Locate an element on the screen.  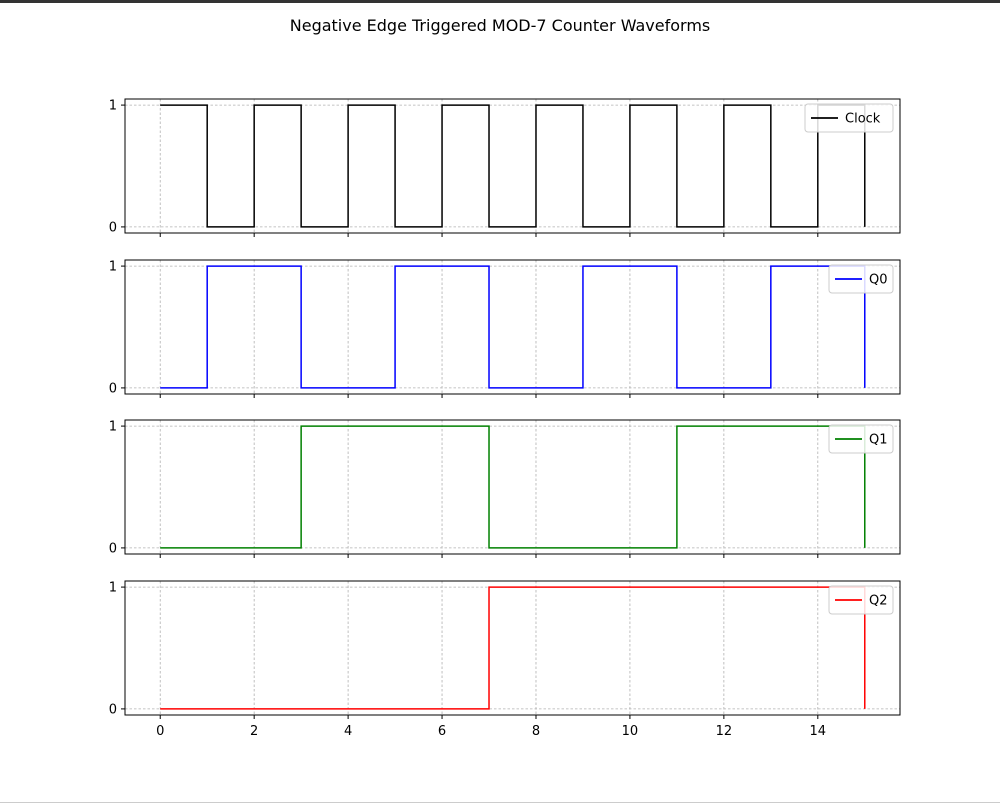
subplot-q0: 0 1 Q0 is located at coordinates (505, 328).